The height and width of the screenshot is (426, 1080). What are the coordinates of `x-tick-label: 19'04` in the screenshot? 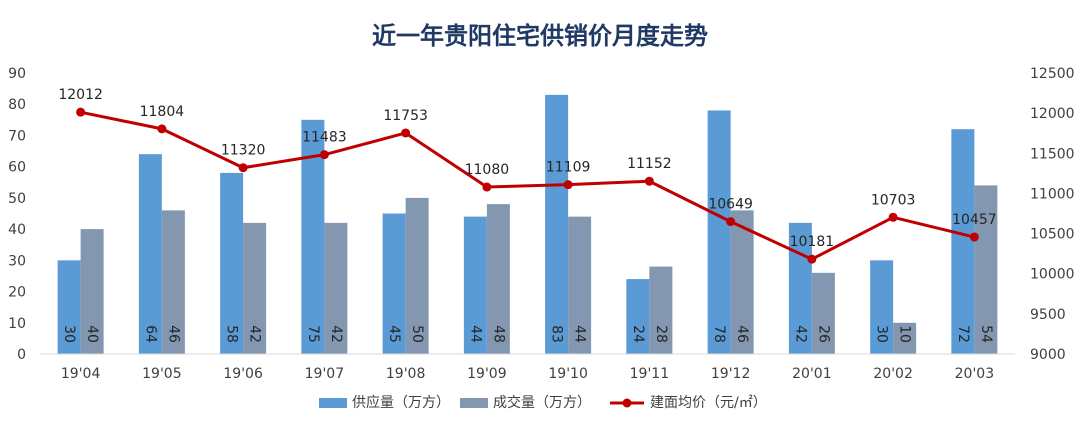 It's located at (81, 374).